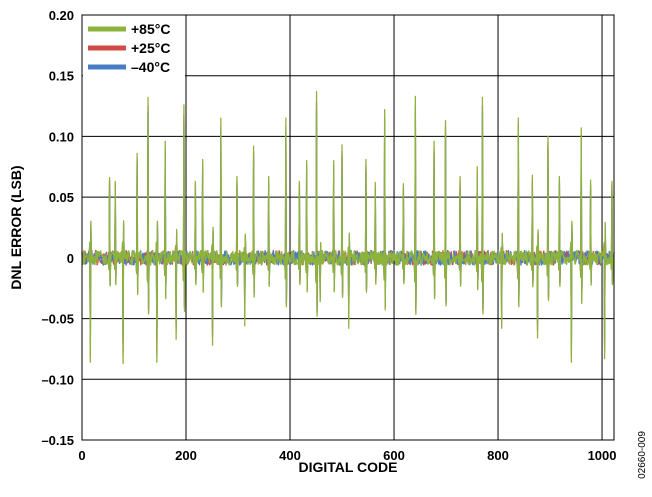 This screenshot has width=652, height=497. Describe the element at coordinates (150, 29) in the screenshot. I see `legend-label-0: +85°C` at that location.